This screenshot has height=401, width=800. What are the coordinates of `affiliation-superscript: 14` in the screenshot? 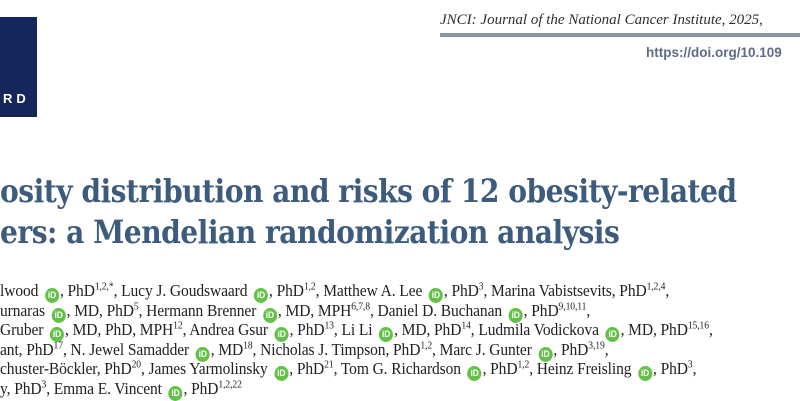 It's located at (466, 326).